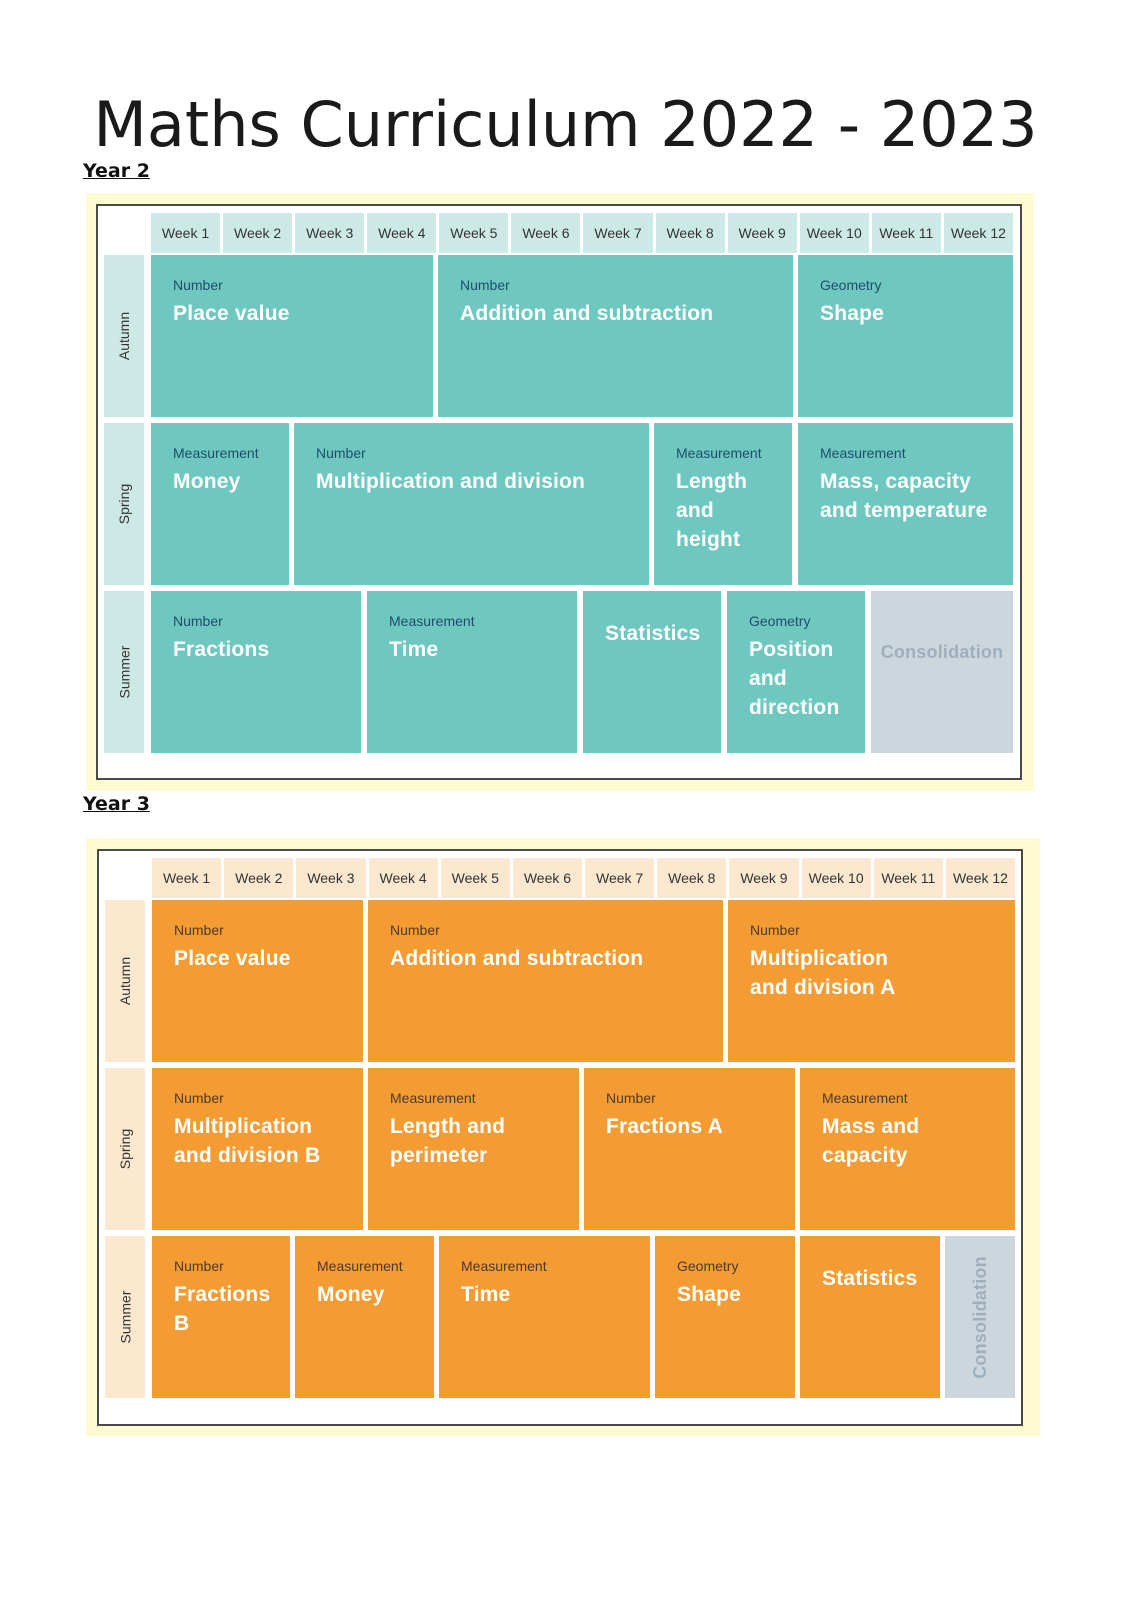  I want to click on topic-block: Number Fractions B, so click(221, 1317).